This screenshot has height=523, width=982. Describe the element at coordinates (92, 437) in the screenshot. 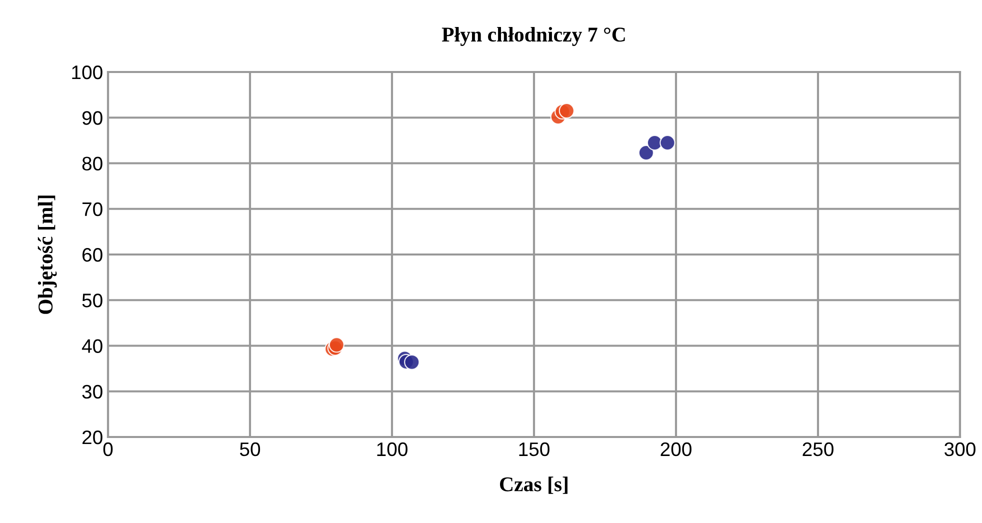

I see `y-tick-label: 20` at that location.